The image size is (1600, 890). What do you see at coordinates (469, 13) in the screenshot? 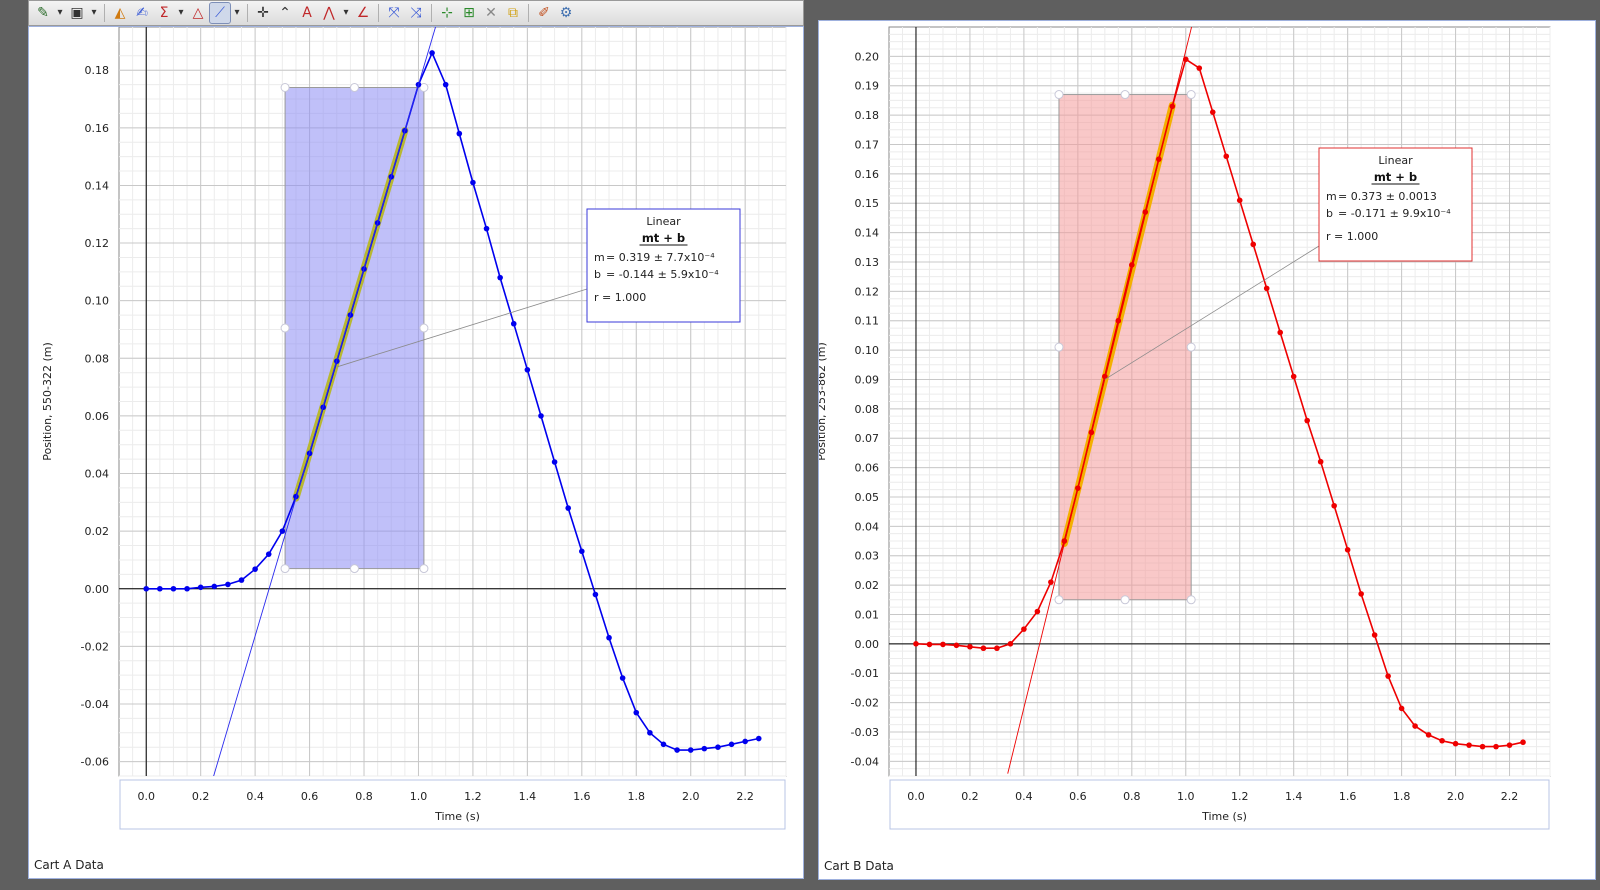
I see `select-region-icon: ⊞` at bounding box center [469, 13].